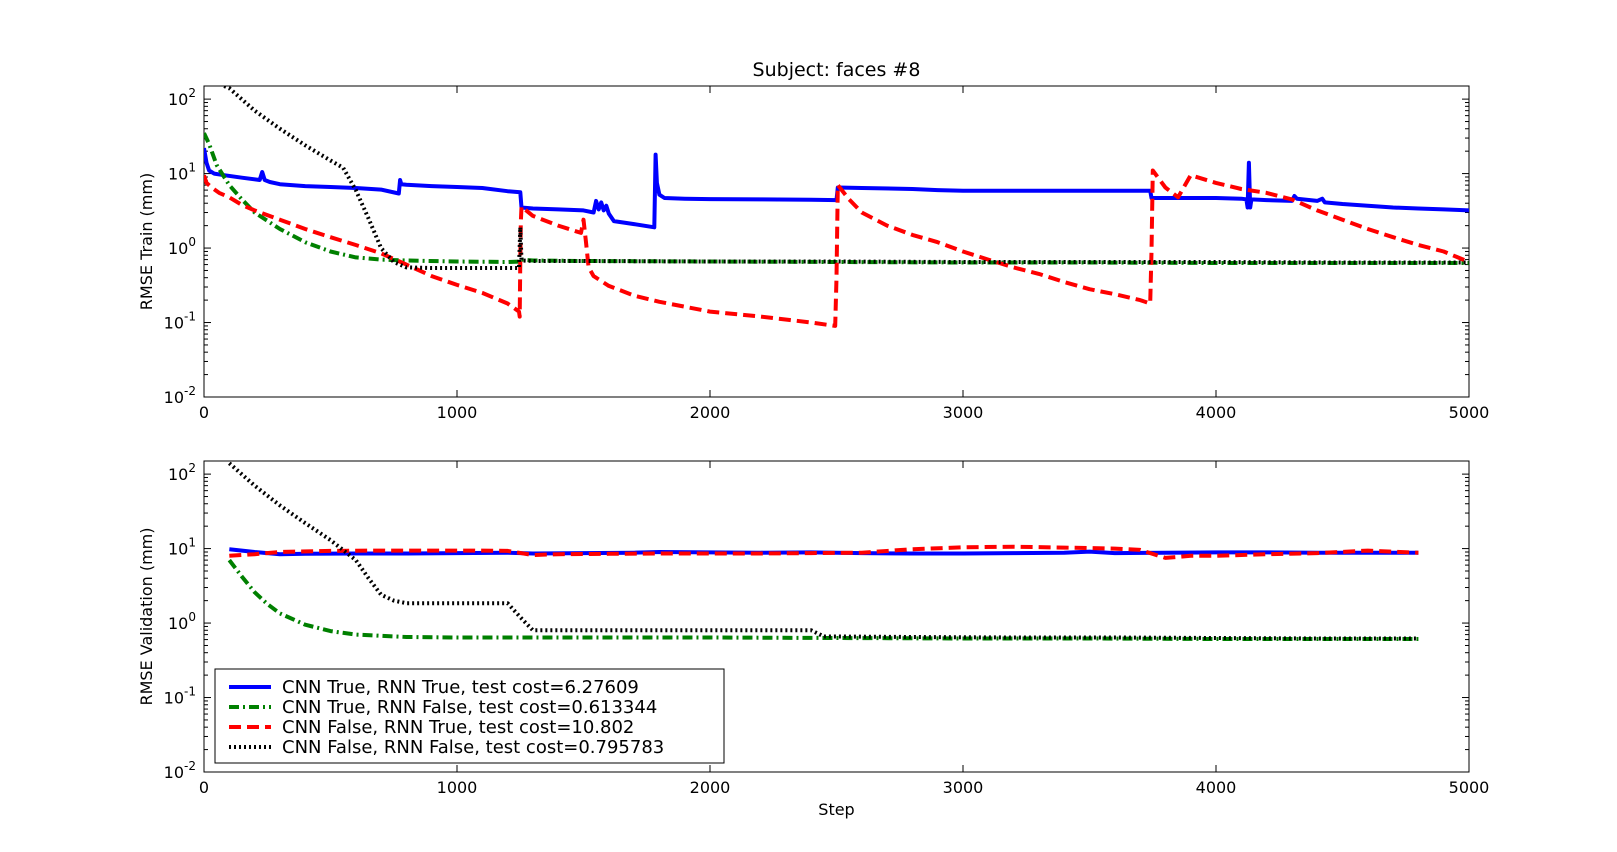 This screenshot has height=852, width=1617. I want to click on legend-label-2: CNN True, RNN False, test cost=0.613344, so click(469, 707).